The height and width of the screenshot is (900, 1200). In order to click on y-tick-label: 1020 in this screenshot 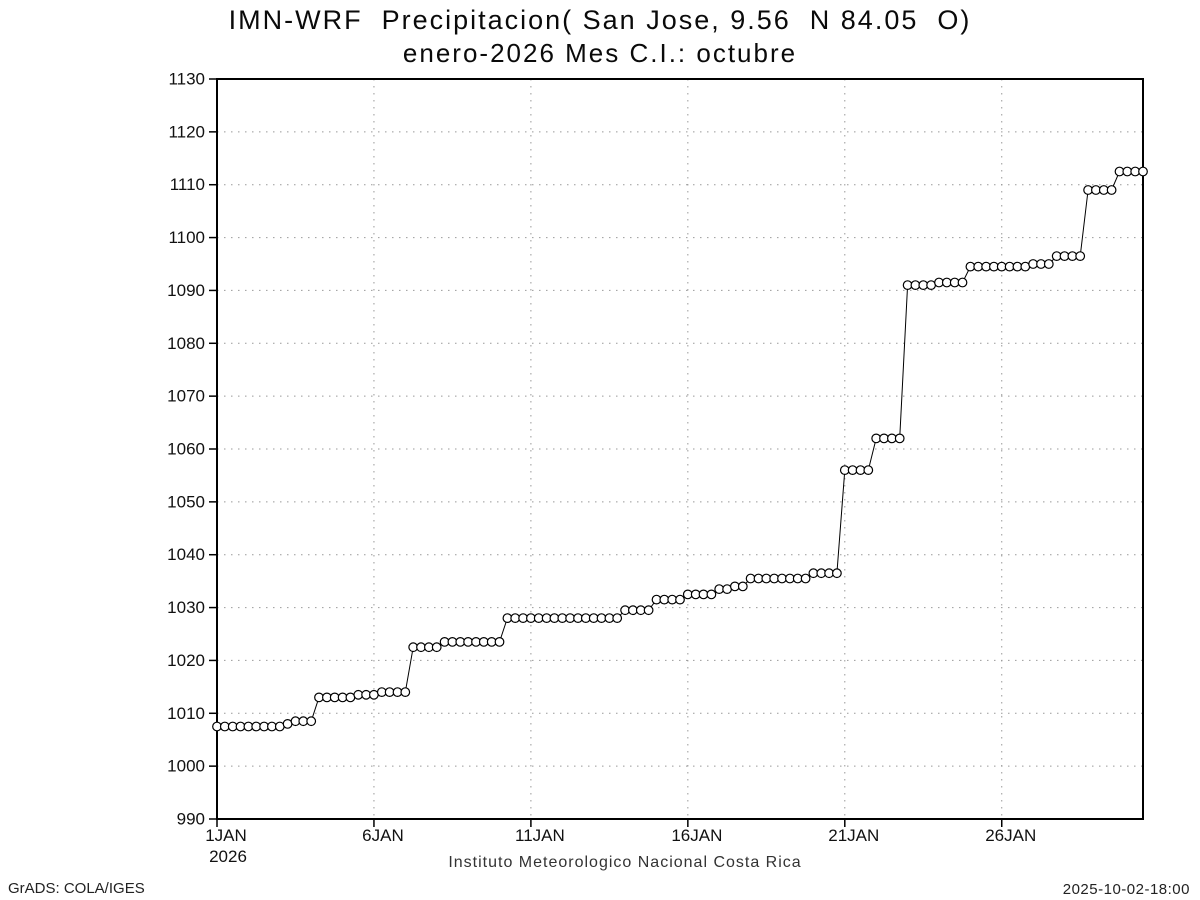, I will do `click(186, 660)`.